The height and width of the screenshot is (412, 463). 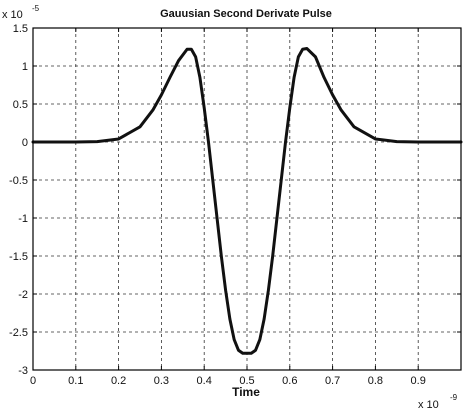 What do you see at coordinates (18, 181) in the screenshot?
I see `y-tick-label: -0.5` at bounding box center [18, 181].